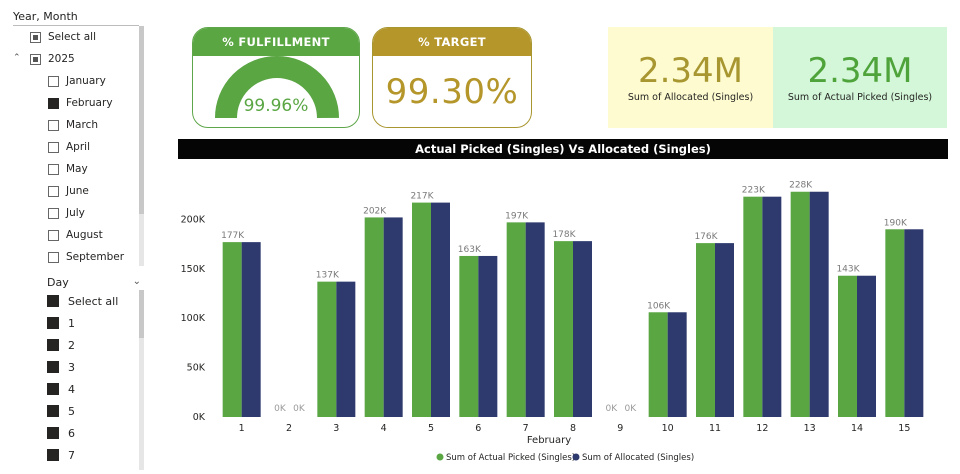  I want to click on slicer-month-2: March, so click(73, 125).